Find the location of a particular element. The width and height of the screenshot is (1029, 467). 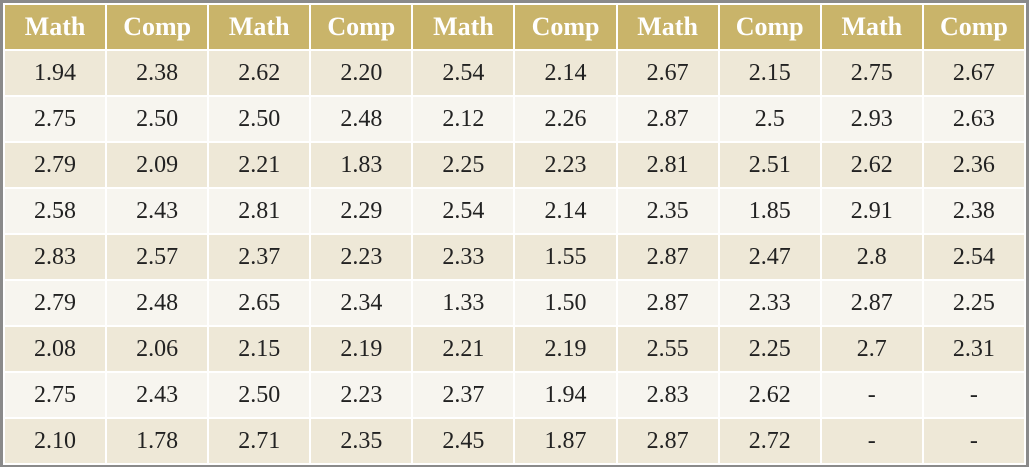

table-row: 2.75 2.50 2.50 2.48 2.12 2.26 2.87 2.5 2.93 2.63 is located at coordinates (514, 119).